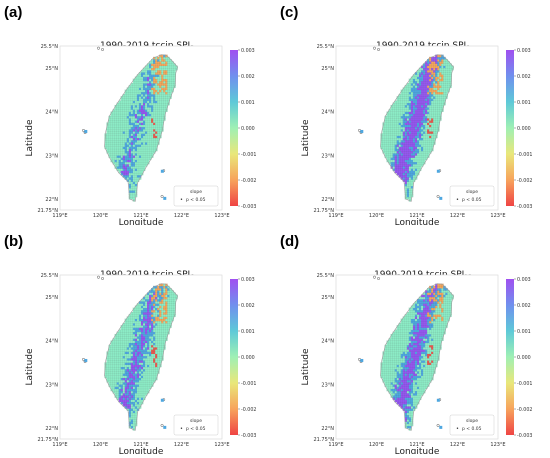  I want to click on x-tick-label: 123°E, so click(221, 216).